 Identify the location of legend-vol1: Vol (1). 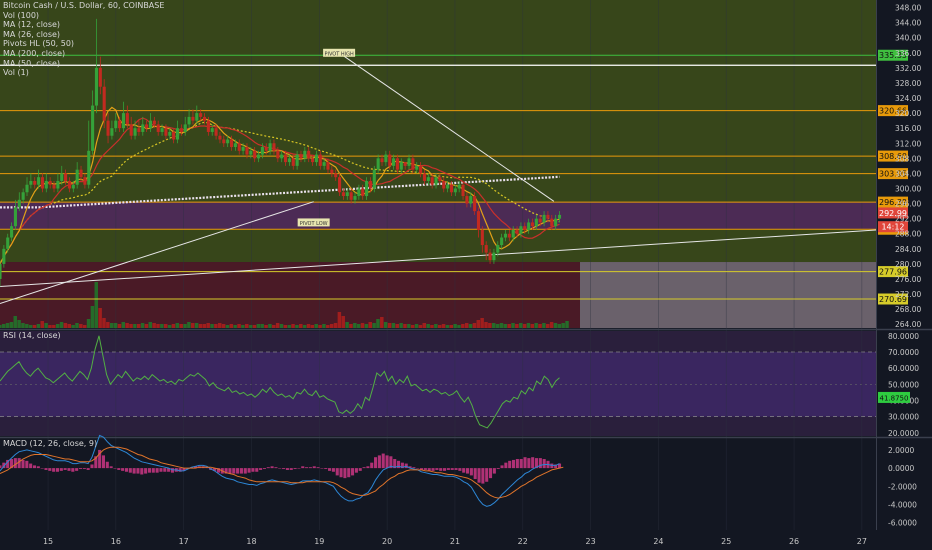
(16, 73).